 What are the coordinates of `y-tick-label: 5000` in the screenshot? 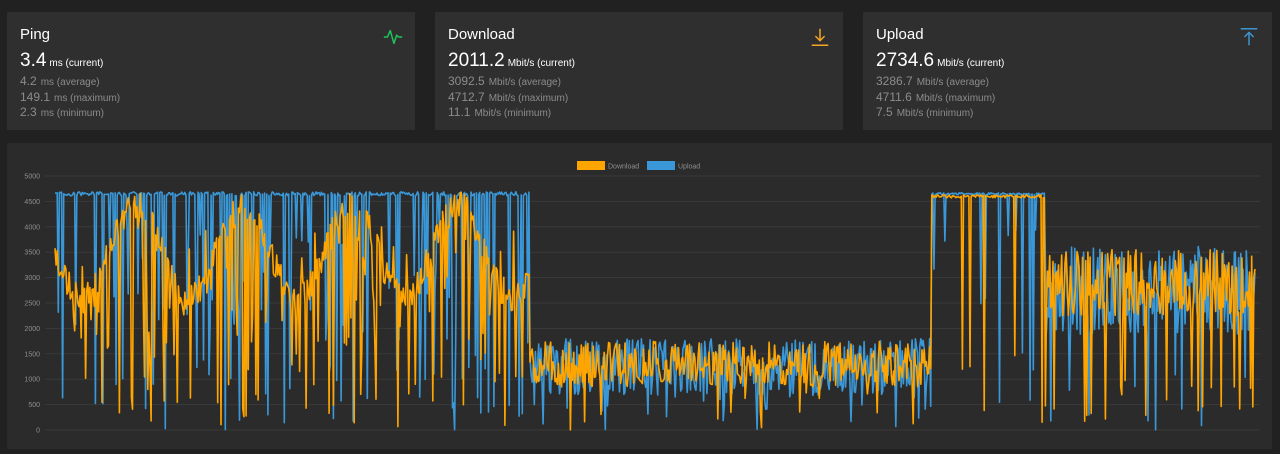 It's located at (32, 177).